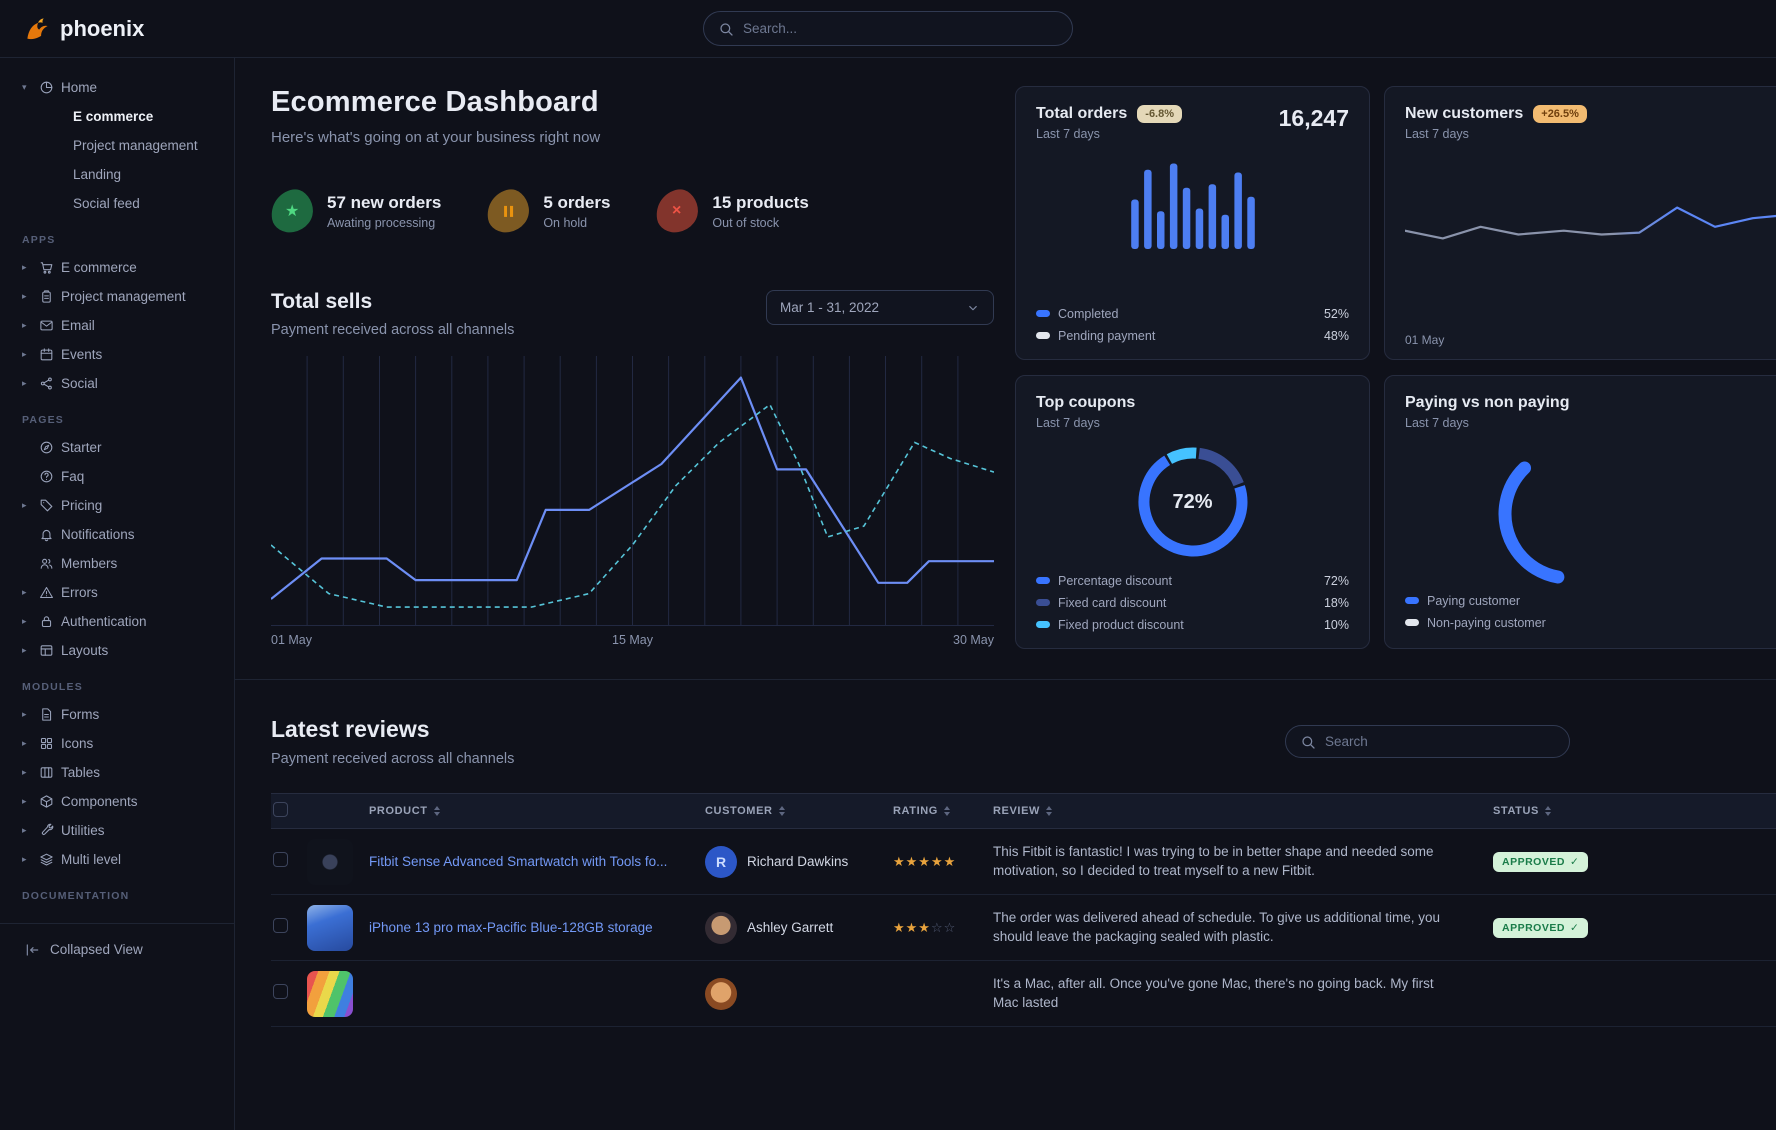 The width and height of the screenshot is (1776, 1130). I want to click on legend-label: Paying customer, so click(1474, 600).